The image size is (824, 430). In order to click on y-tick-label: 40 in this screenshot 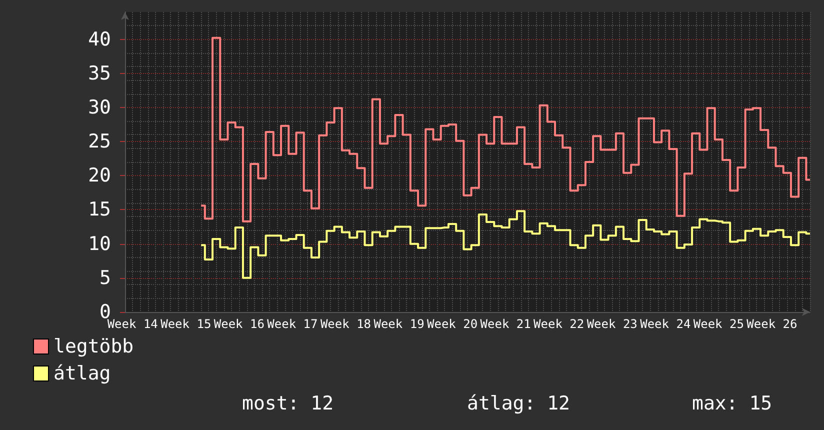, I will do `click(99, 39)`.